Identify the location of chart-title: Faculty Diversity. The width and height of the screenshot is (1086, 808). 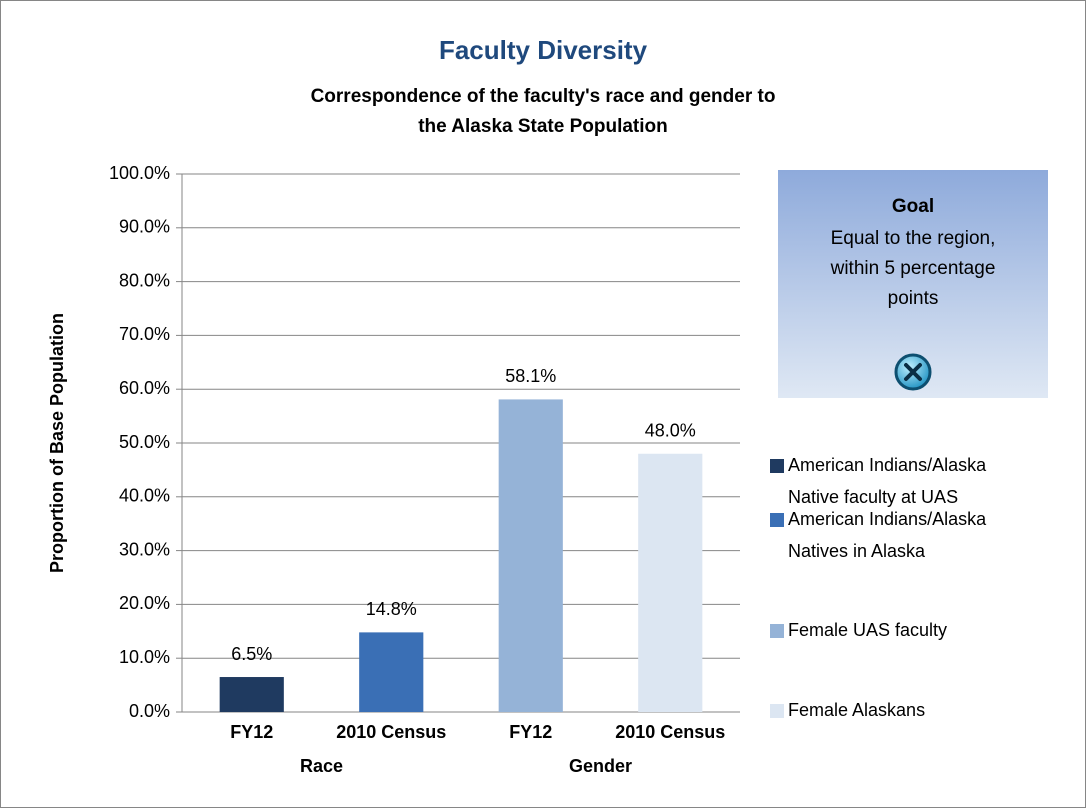
(543, 50).